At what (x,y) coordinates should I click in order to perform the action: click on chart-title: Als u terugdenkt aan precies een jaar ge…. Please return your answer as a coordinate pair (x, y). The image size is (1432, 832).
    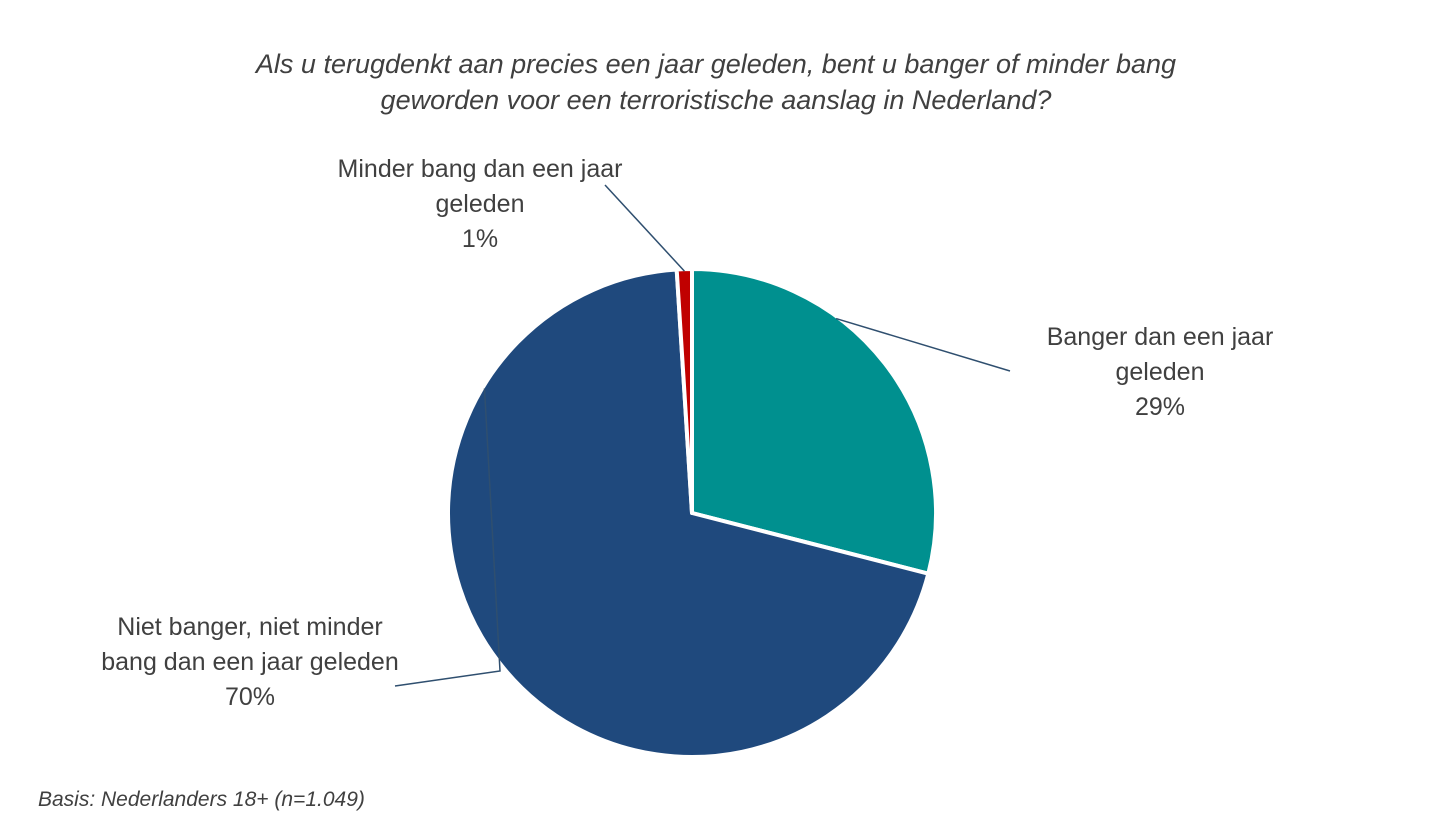
    Looking at the image, I should click on (716, 82).